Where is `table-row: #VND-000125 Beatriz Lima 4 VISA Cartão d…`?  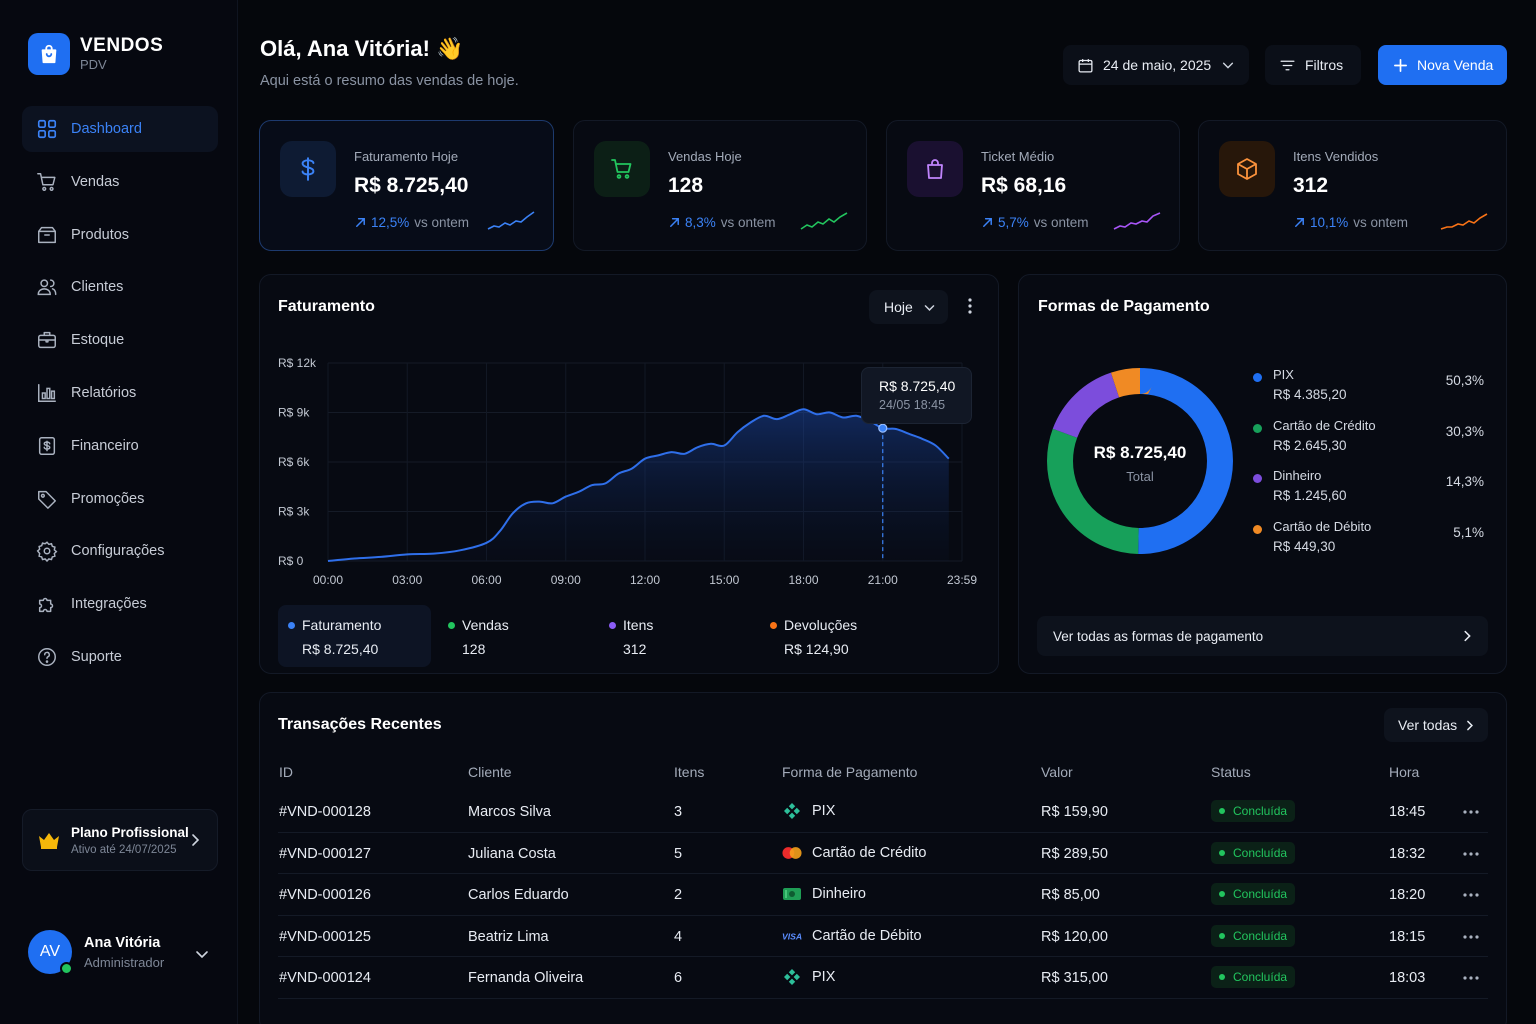
table-row: #VND-000125 Beatriz Lima 4 VISA Cartão d… is located at coordinates (883, 936).